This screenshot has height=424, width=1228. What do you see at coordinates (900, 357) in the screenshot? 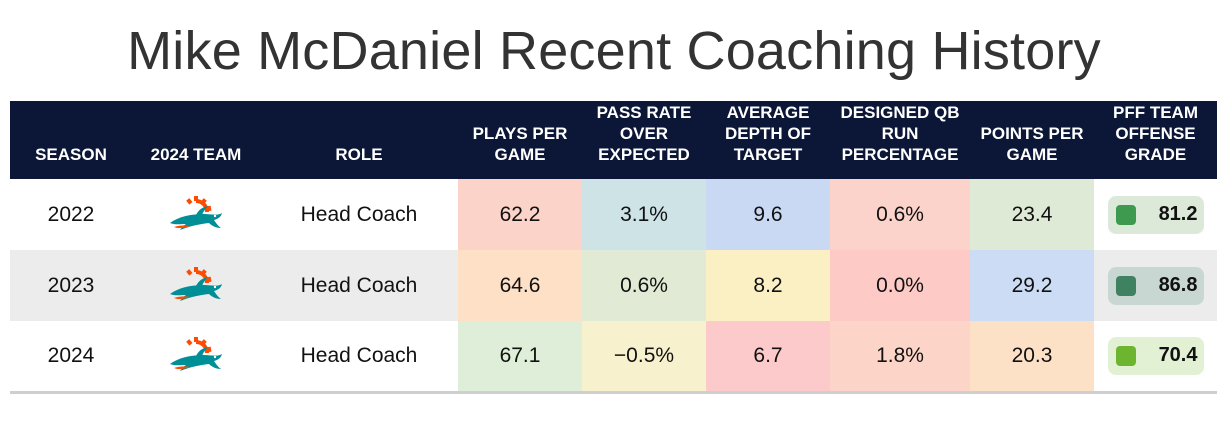
I see `qb-run-cell: 1.8%` at bounding box center [900, 357].